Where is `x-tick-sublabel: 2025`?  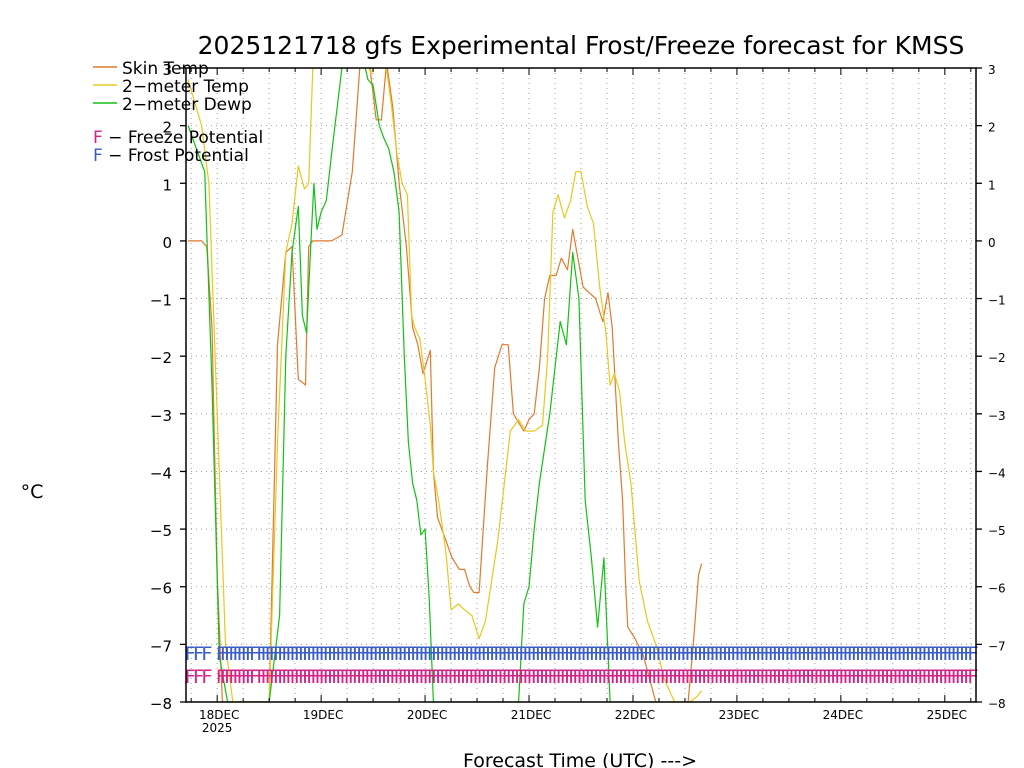 x-tick-sublabel: 2025 is located at coordinates (217, 728).